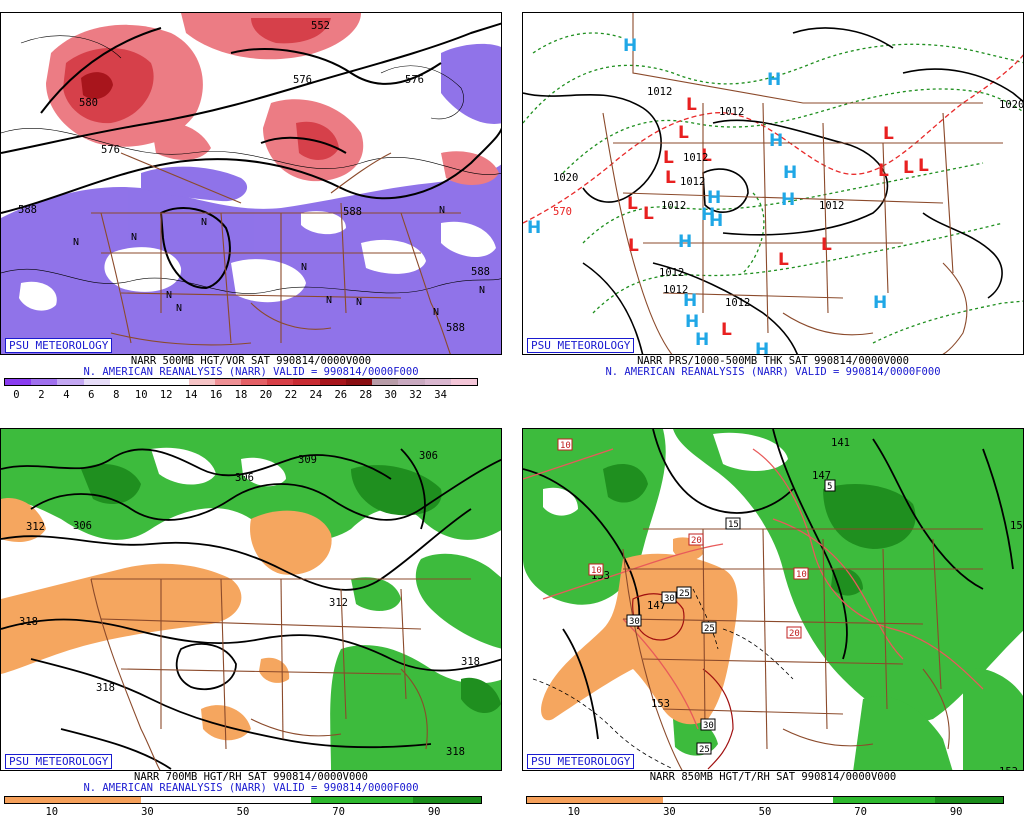  What do you see at coordinates (656, 606) in the screenshot?
I see `height-contour-label: 147` at bounding box center [656, 606].